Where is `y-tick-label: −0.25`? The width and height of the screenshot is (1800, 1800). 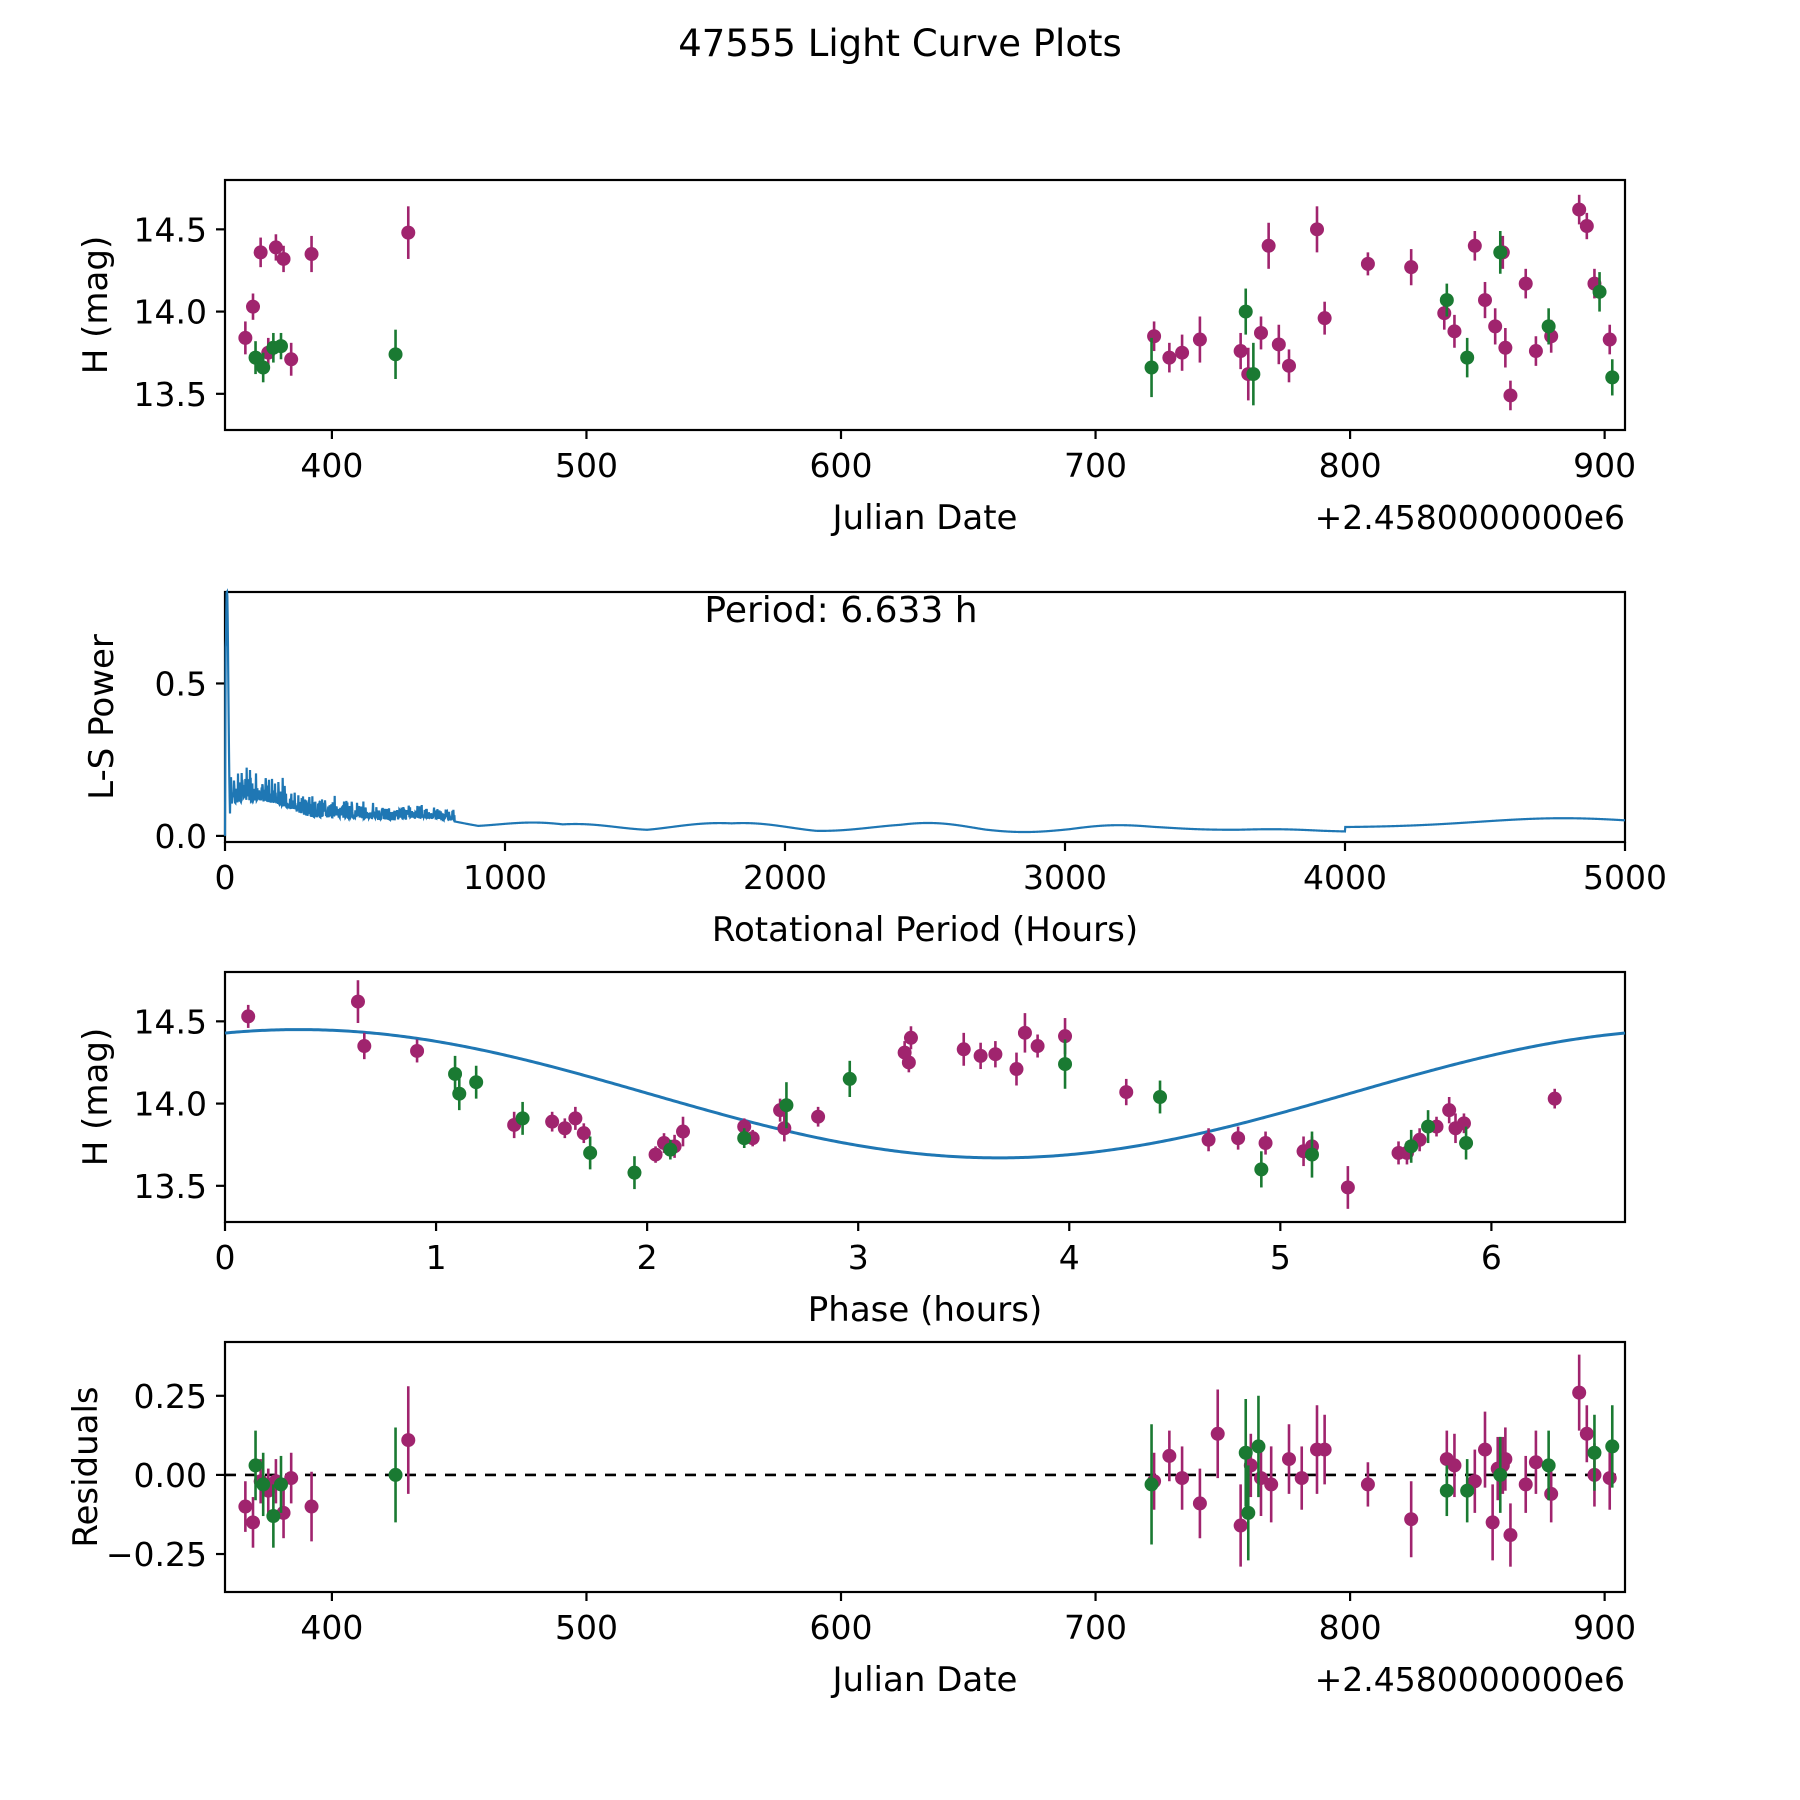
y-tick-label: −0.25 is located at coordinates (156, 1554).